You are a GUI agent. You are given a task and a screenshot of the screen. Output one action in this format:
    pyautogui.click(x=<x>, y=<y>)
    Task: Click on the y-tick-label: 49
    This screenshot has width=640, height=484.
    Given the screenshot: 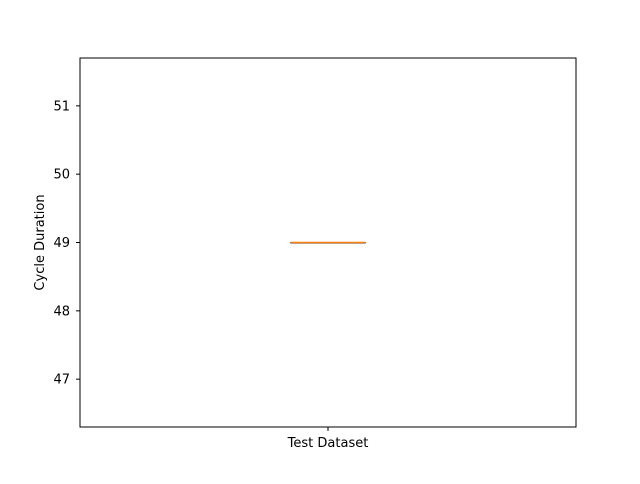 What is the action you would take?
    pyautogui.click(x=61, y=243)
    